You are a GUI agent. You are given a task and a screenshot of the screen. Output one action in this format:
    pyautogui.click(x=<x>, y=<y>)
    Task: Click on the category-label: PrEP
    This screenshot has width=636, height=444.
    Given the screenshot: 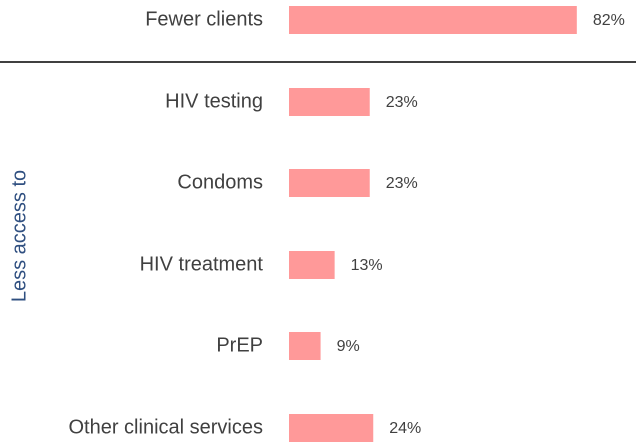 What is the action you would take?
    pyautogui.click(x=239, y=345)
    